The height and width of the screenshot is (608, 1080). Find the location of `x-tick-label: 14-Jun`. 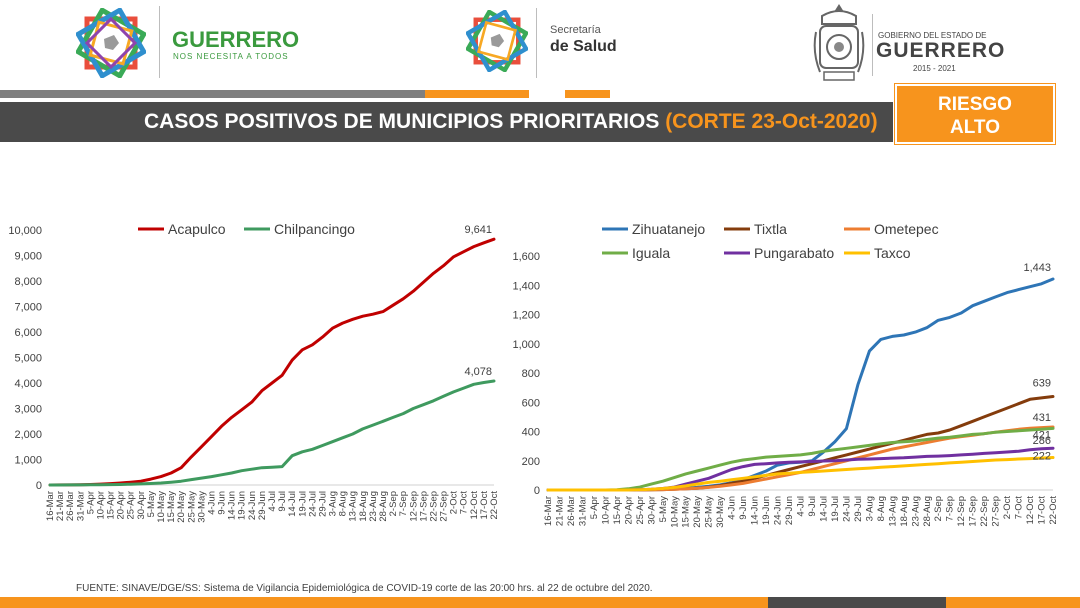

x-tick-label: 14-Jun is located at coordinates (755, 510).